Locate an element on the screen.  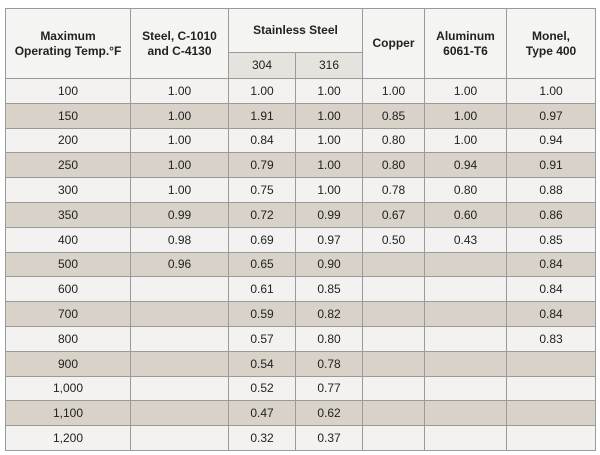
table-row: 1,000 0.52 0.77 is located at coordinates (300, 388).